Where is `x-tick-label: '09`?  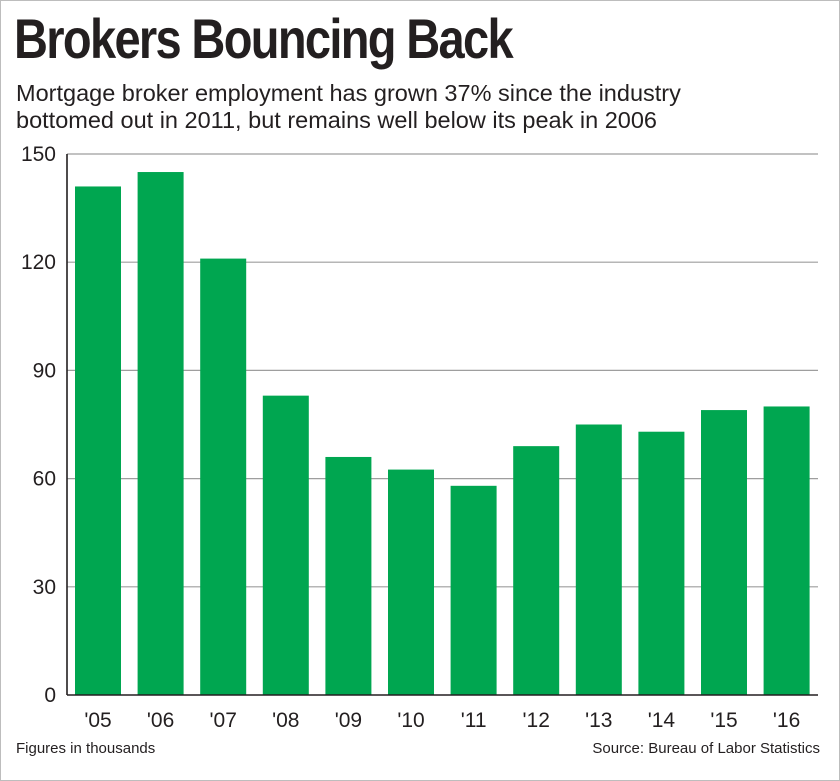 x-tick-label: '09 is located at coordinates (348, 720).